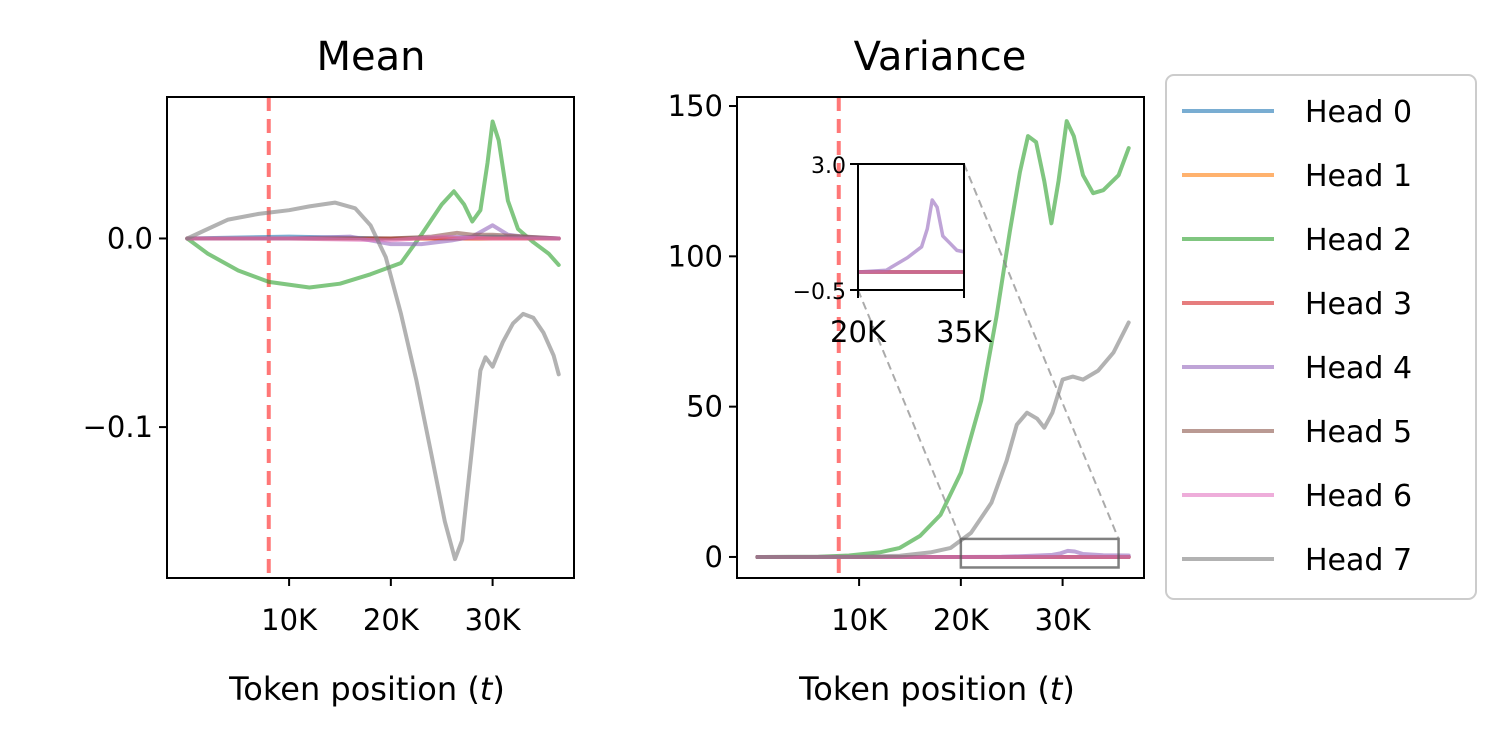  Describe the element at coordinates (695, 256) in the screenshot. I see `variance-ytick-label: 100` at that location.